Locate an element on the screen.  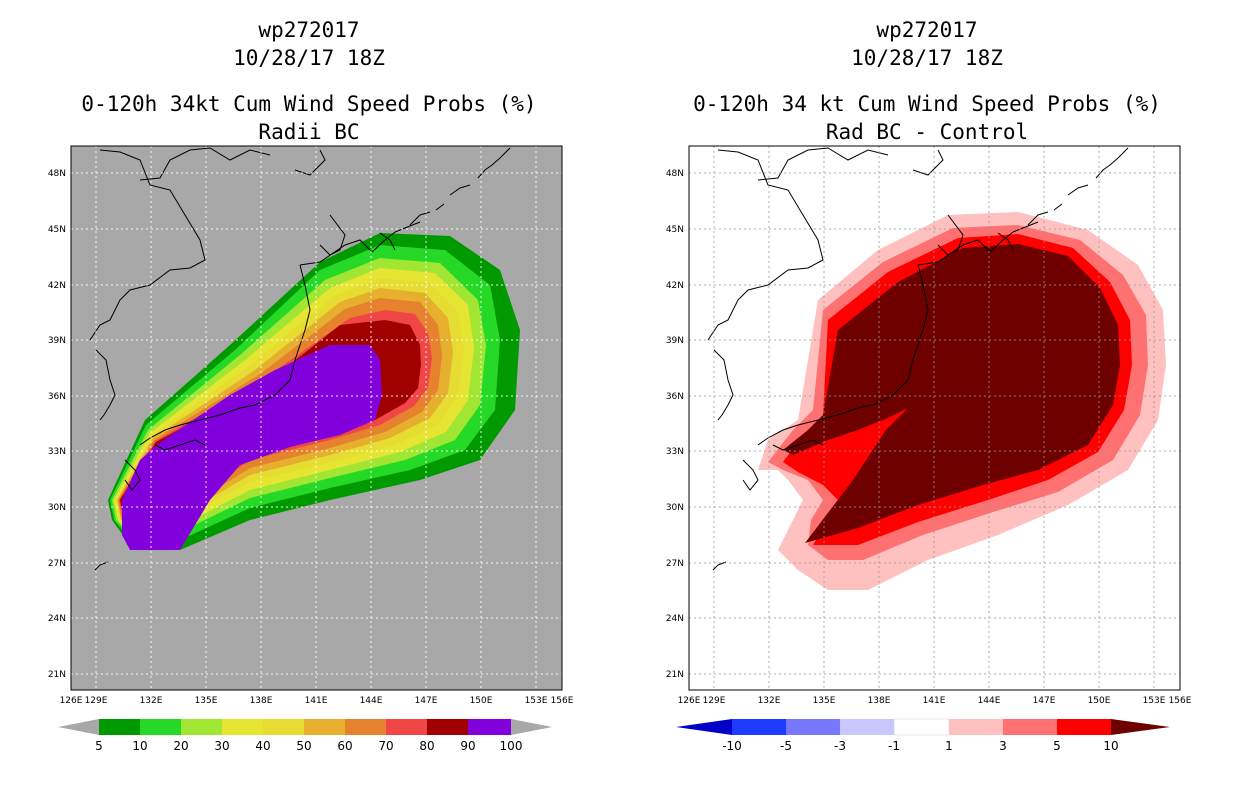
colorbar-label: -5 is located at coordinates (786, 746).